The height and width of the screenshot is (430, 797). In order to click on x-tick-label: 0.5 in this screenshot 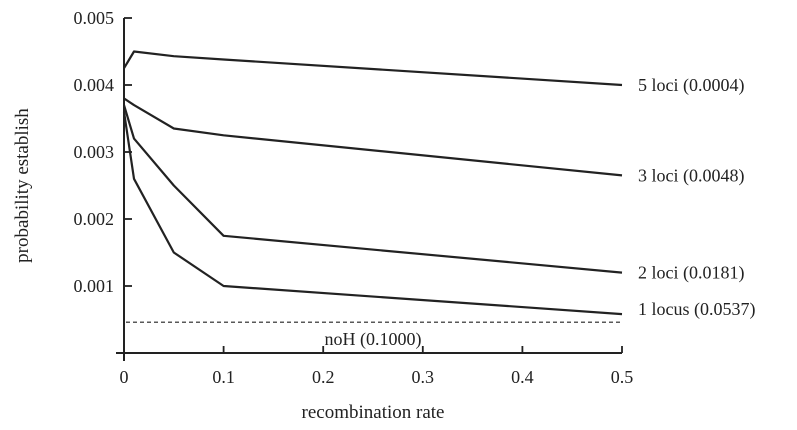, I will do `click(622, 377)`.